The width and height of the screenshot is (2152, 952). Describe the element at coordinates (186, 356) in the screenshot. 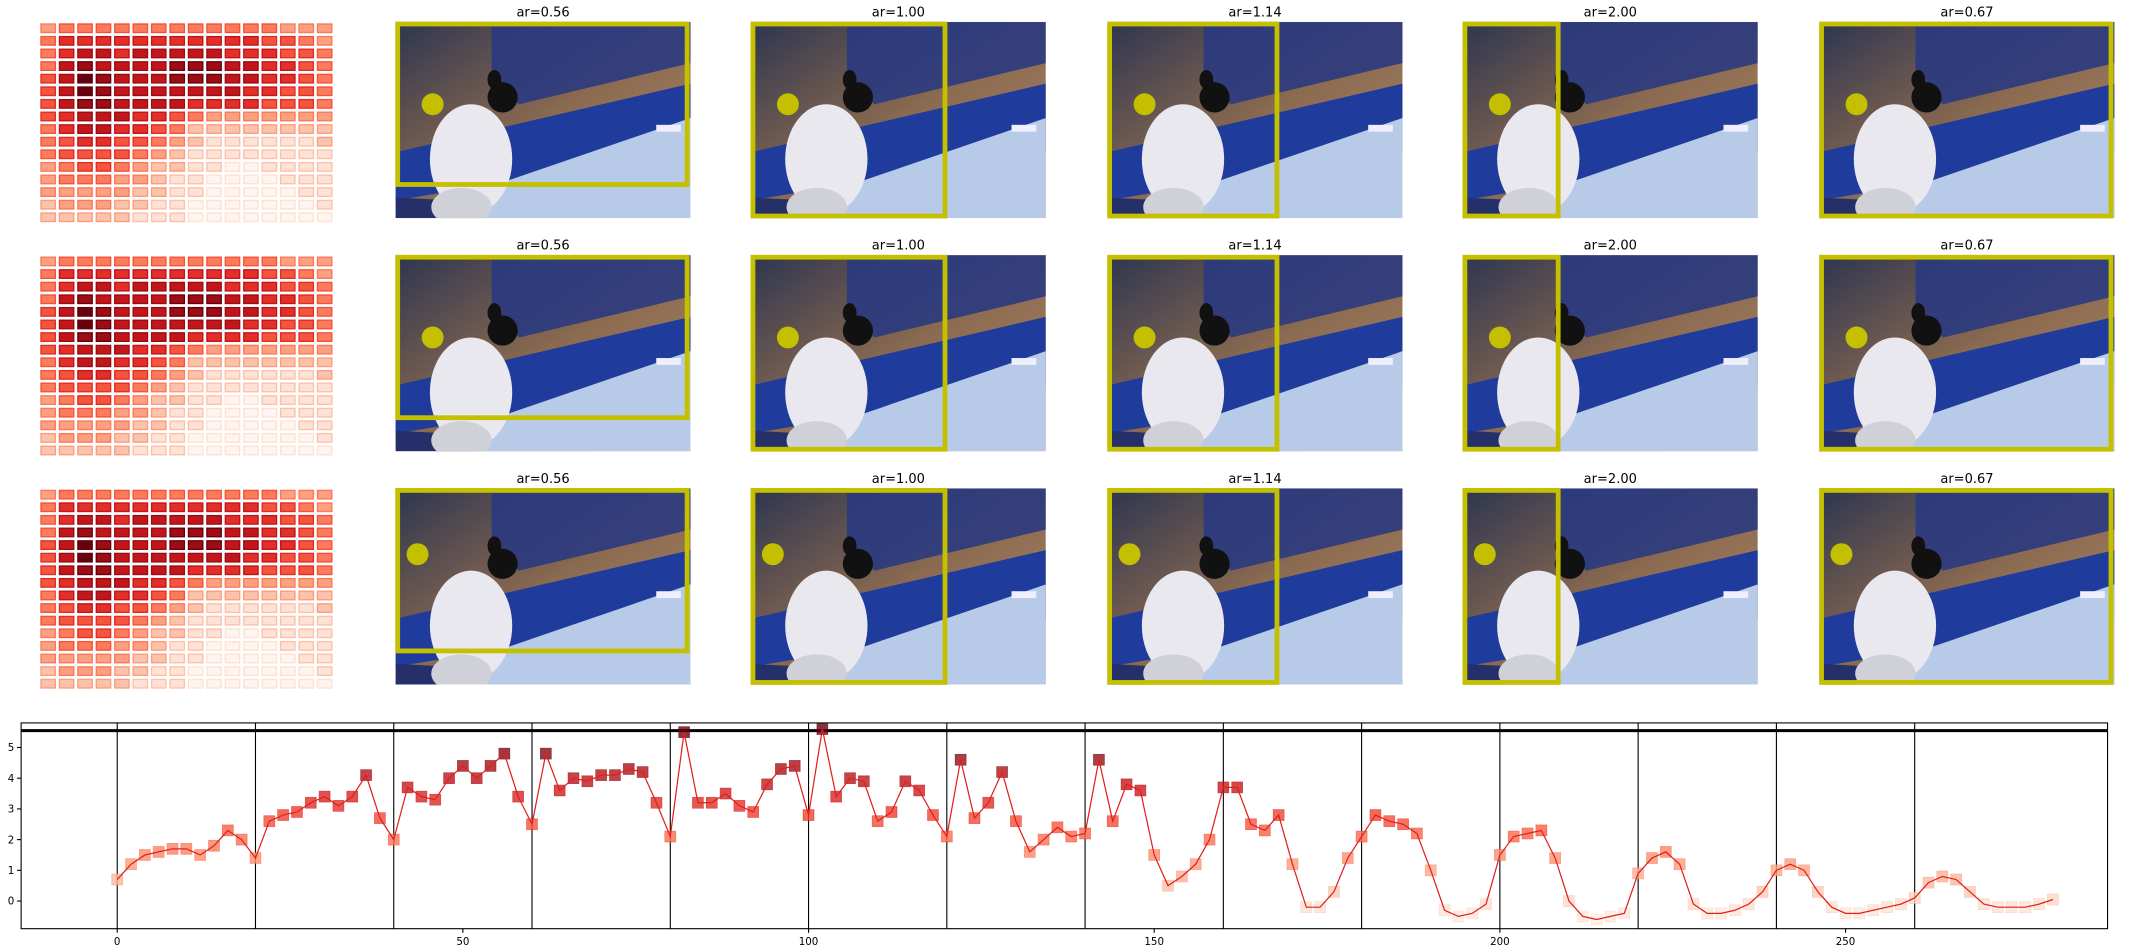

I see `heatmap` at that location.